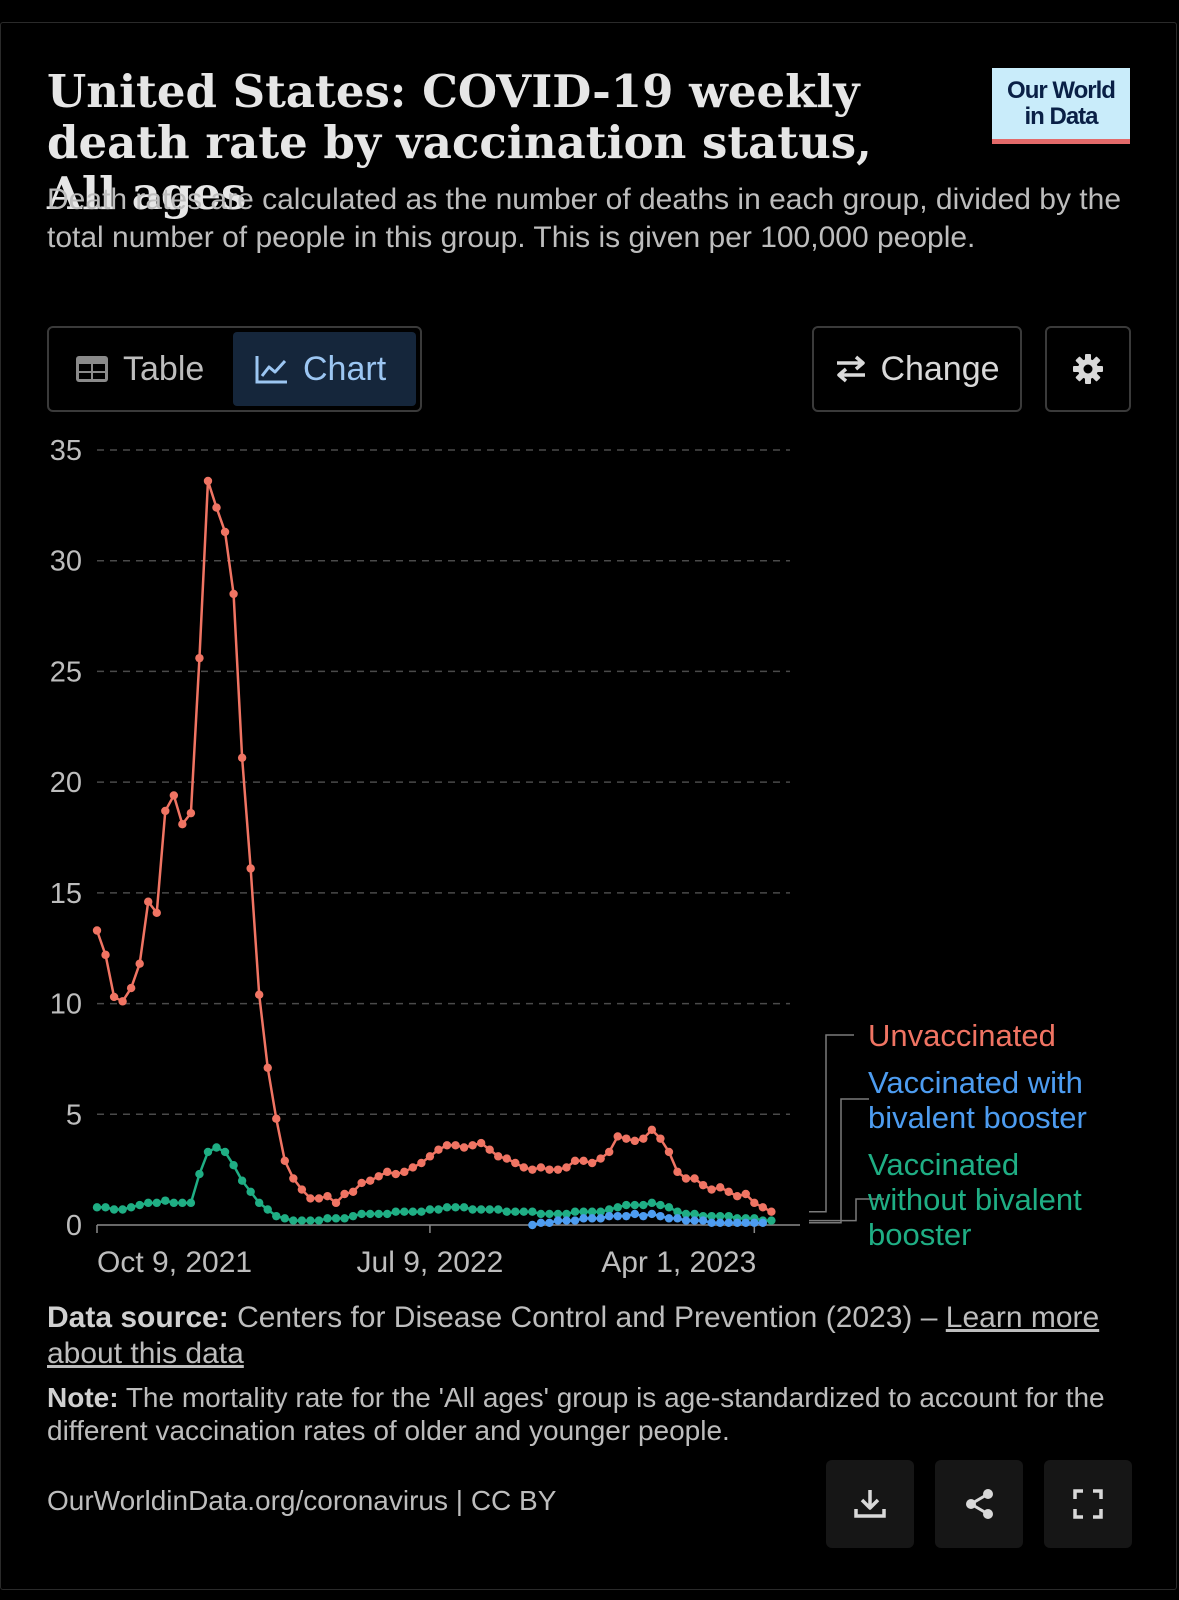 Image resolution: width=1179 pixels, height=1600 pixels. I want to click on tab-table: Table, so click(143, 369).